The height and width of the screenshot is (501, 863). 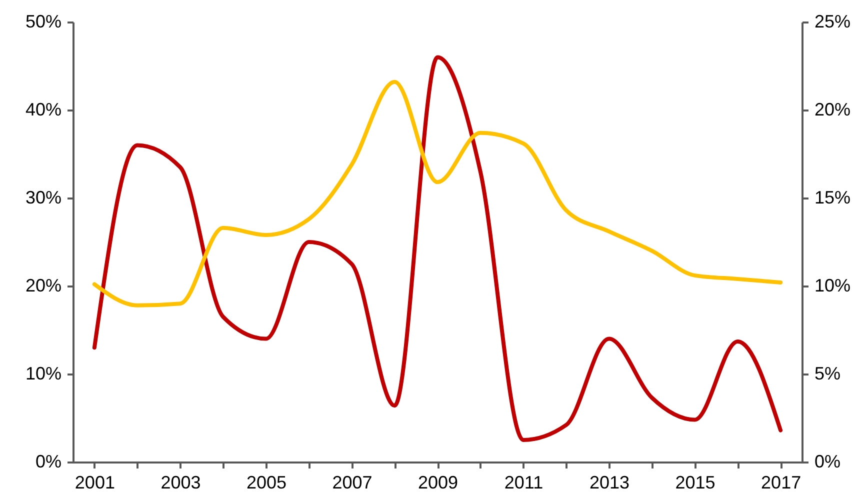 What do you see at coordinates (180, 482) in the screenshot?
I see `x-tick-label: 2003` at bounding box center [180, 482].